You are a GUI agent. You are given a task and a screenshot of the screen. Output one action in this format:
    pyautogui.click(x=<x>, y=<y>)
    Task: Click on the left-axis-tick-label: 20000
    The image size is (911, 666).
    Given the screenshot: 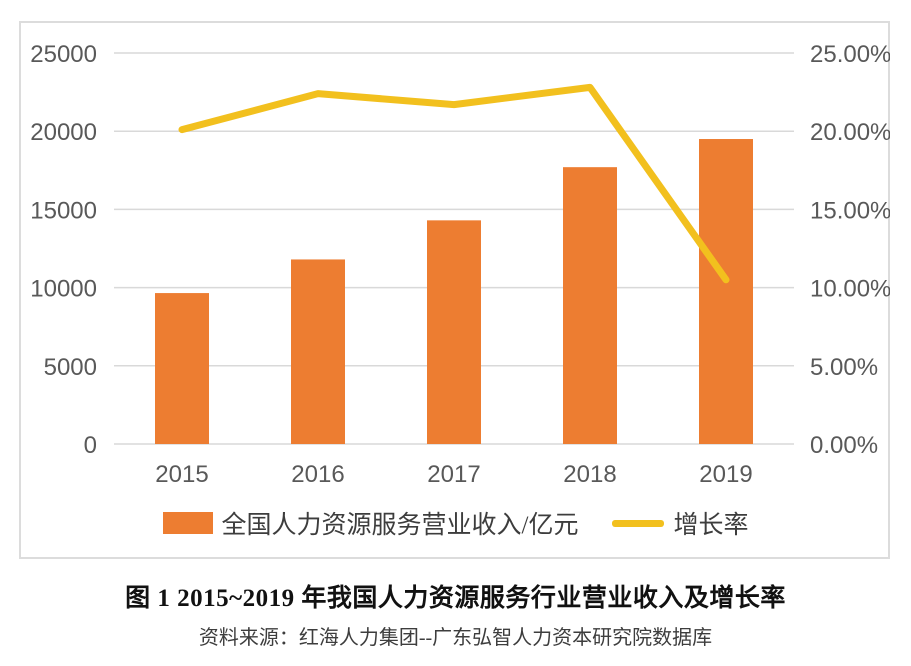 What is the action you would take?
    pyautogui.click(x=63, y=132)
    